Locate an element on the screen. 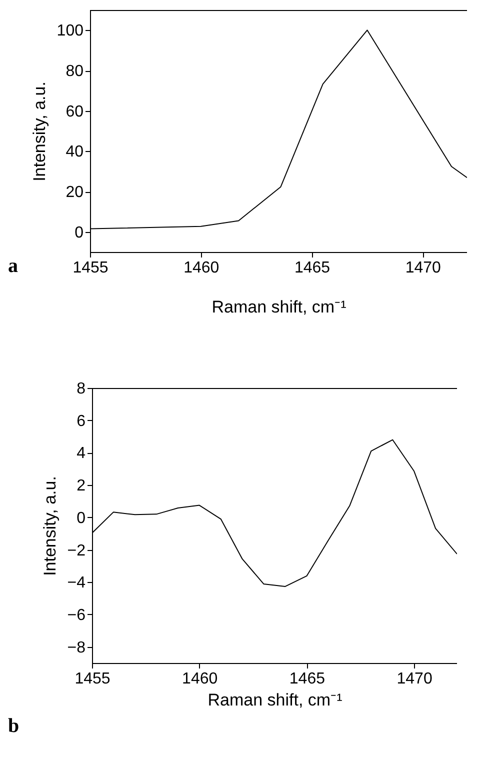 The image size is (504, 760). y-tick-label: 60 is located at coordinates (75, 111).